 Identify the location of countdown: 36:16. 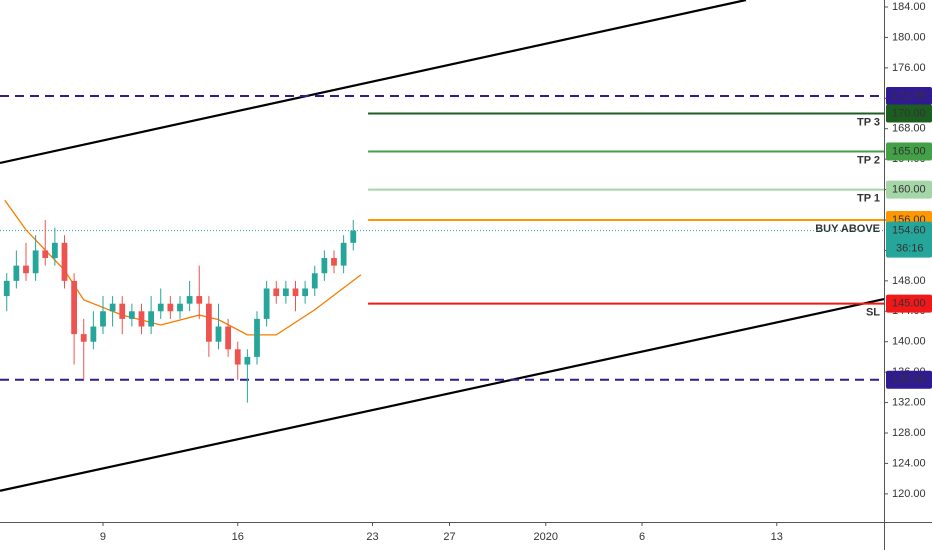
(910, 249).